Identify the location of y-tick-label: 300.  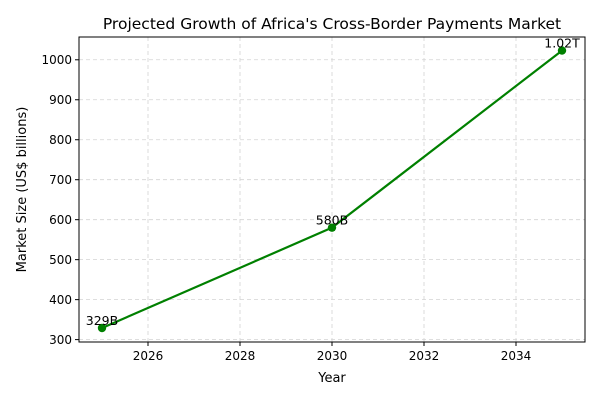
(60, 340).